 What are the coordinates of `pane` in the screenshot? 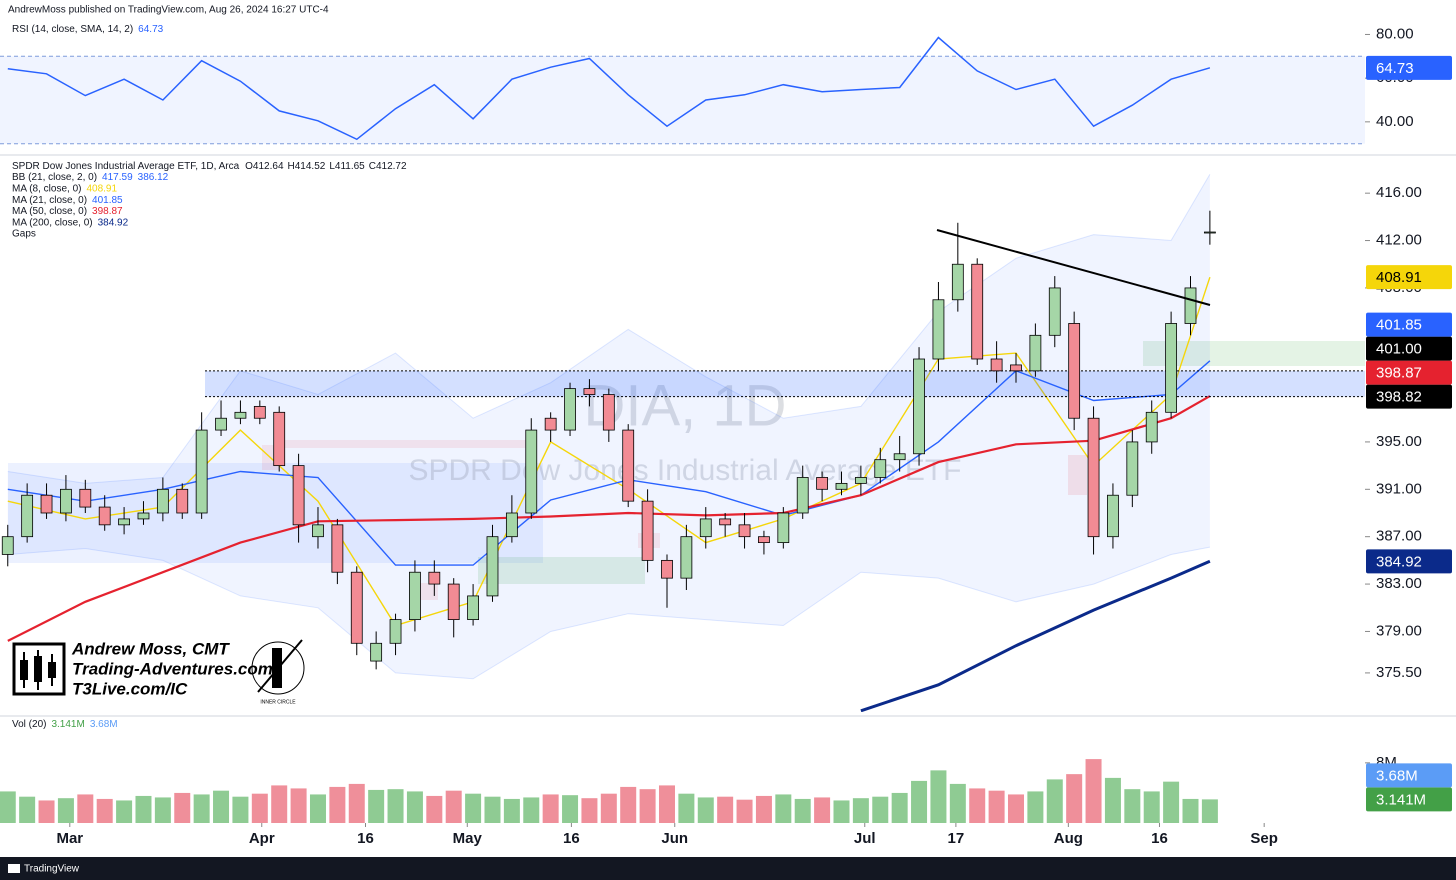 It's located at (609, 791).